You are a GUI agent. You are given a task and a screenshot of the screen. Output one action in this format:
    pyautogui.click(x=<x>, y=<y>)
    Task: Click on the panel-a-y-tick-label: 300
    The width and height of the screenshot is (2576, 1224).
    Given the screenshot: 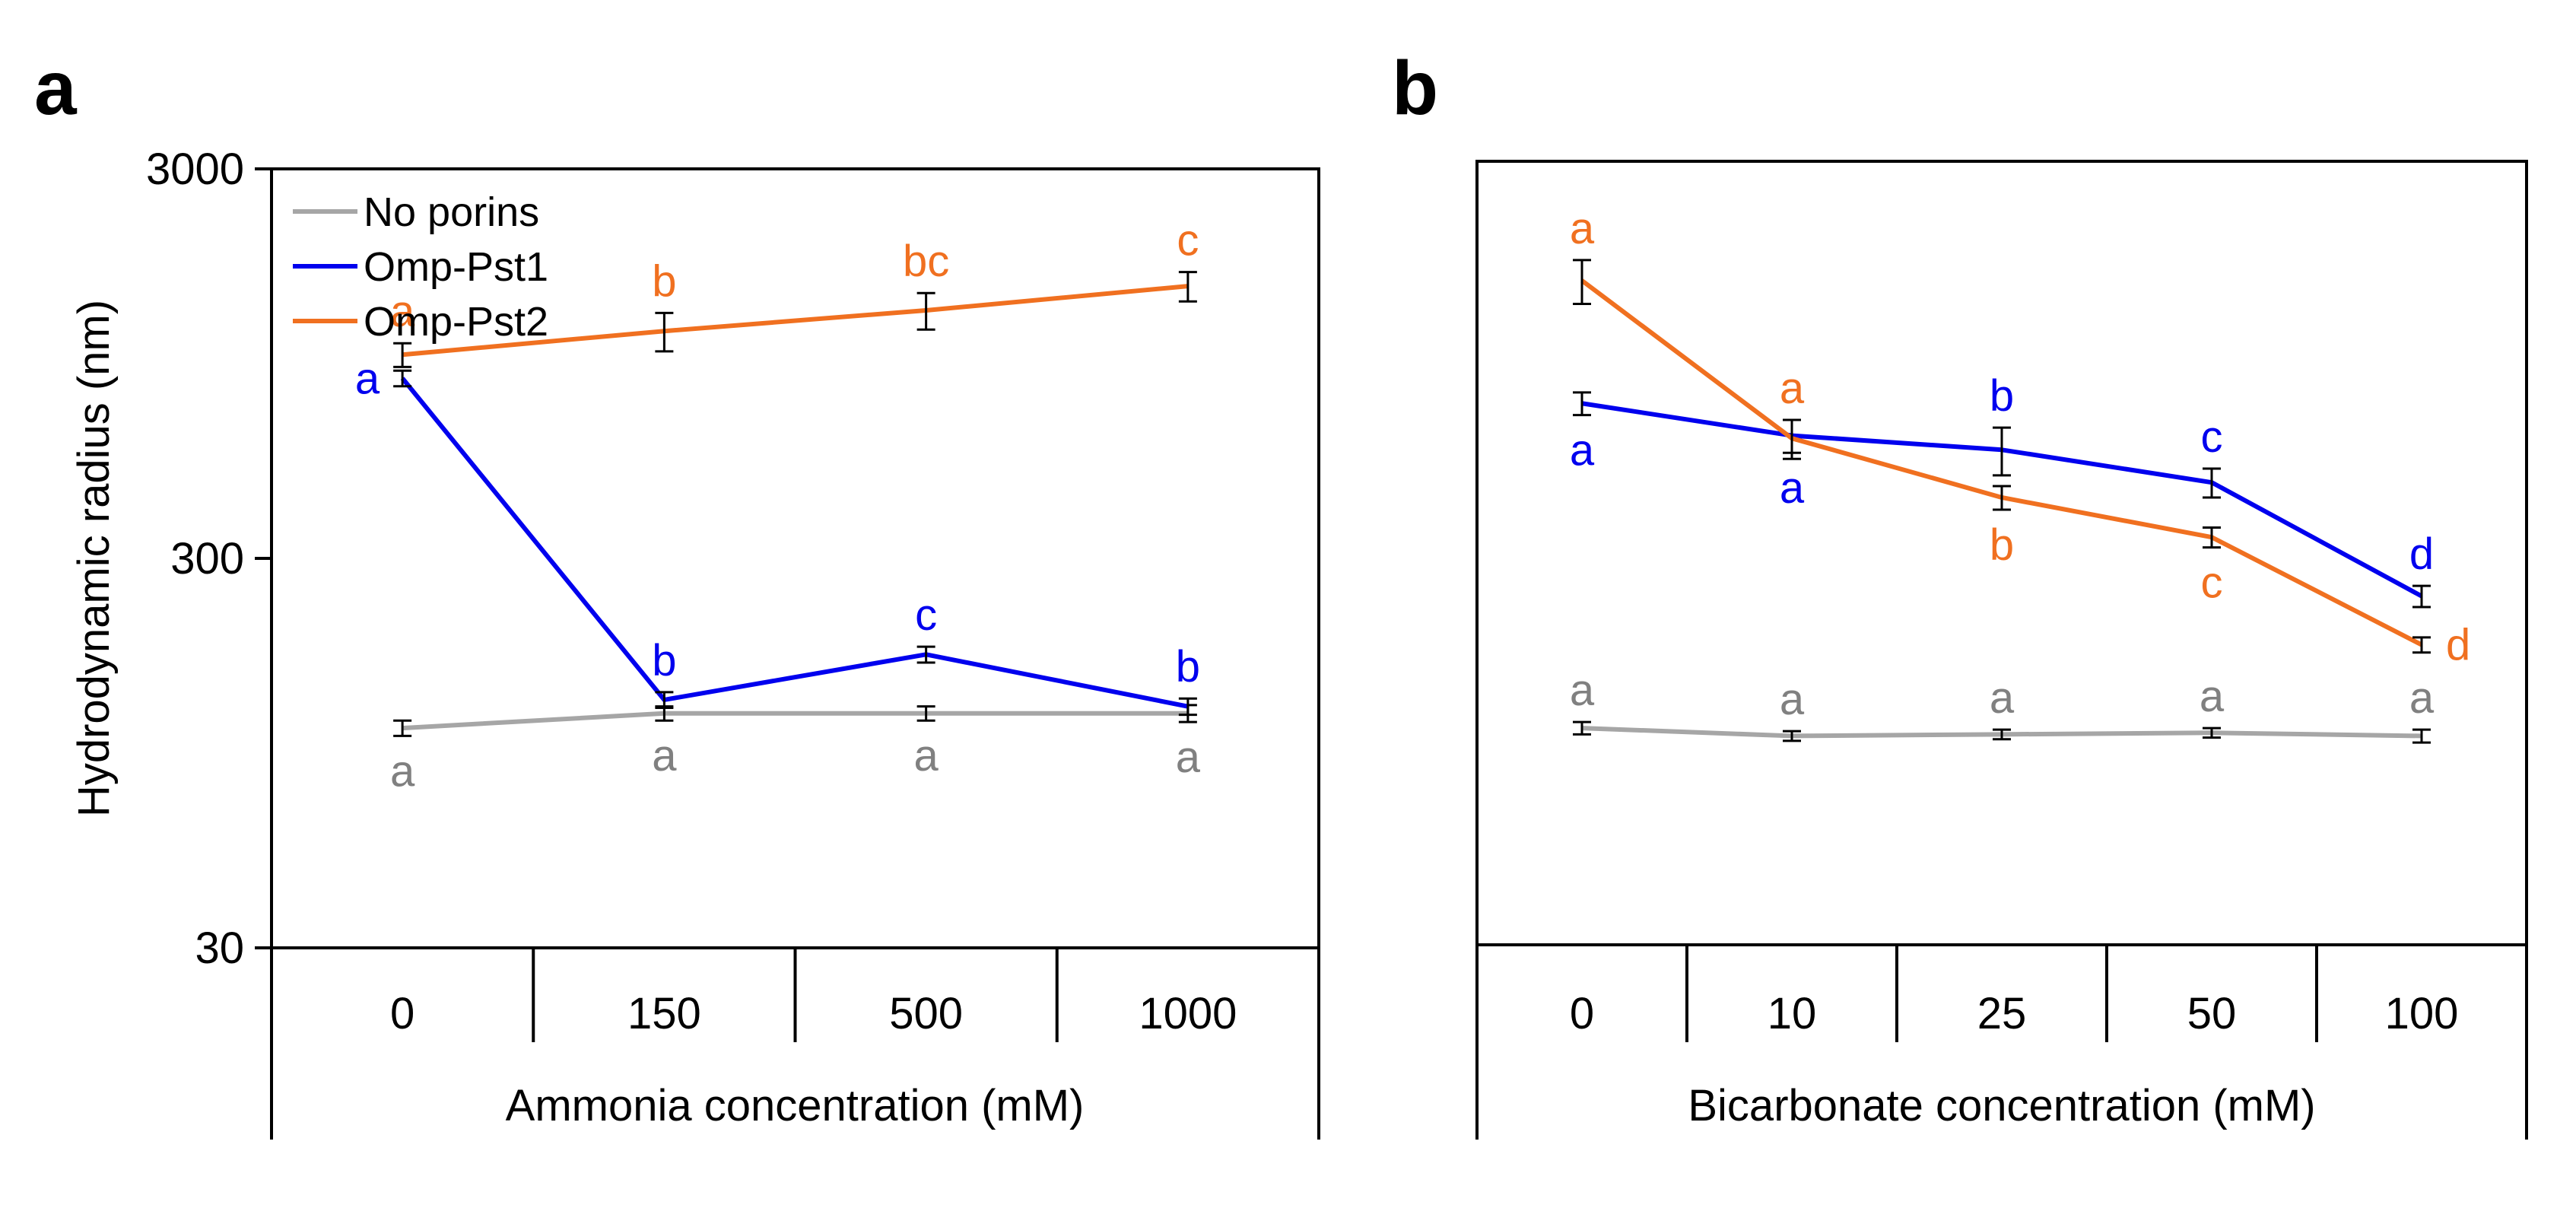 What is the action you would take?
    pyautogui.click(x=207, y=559)
    